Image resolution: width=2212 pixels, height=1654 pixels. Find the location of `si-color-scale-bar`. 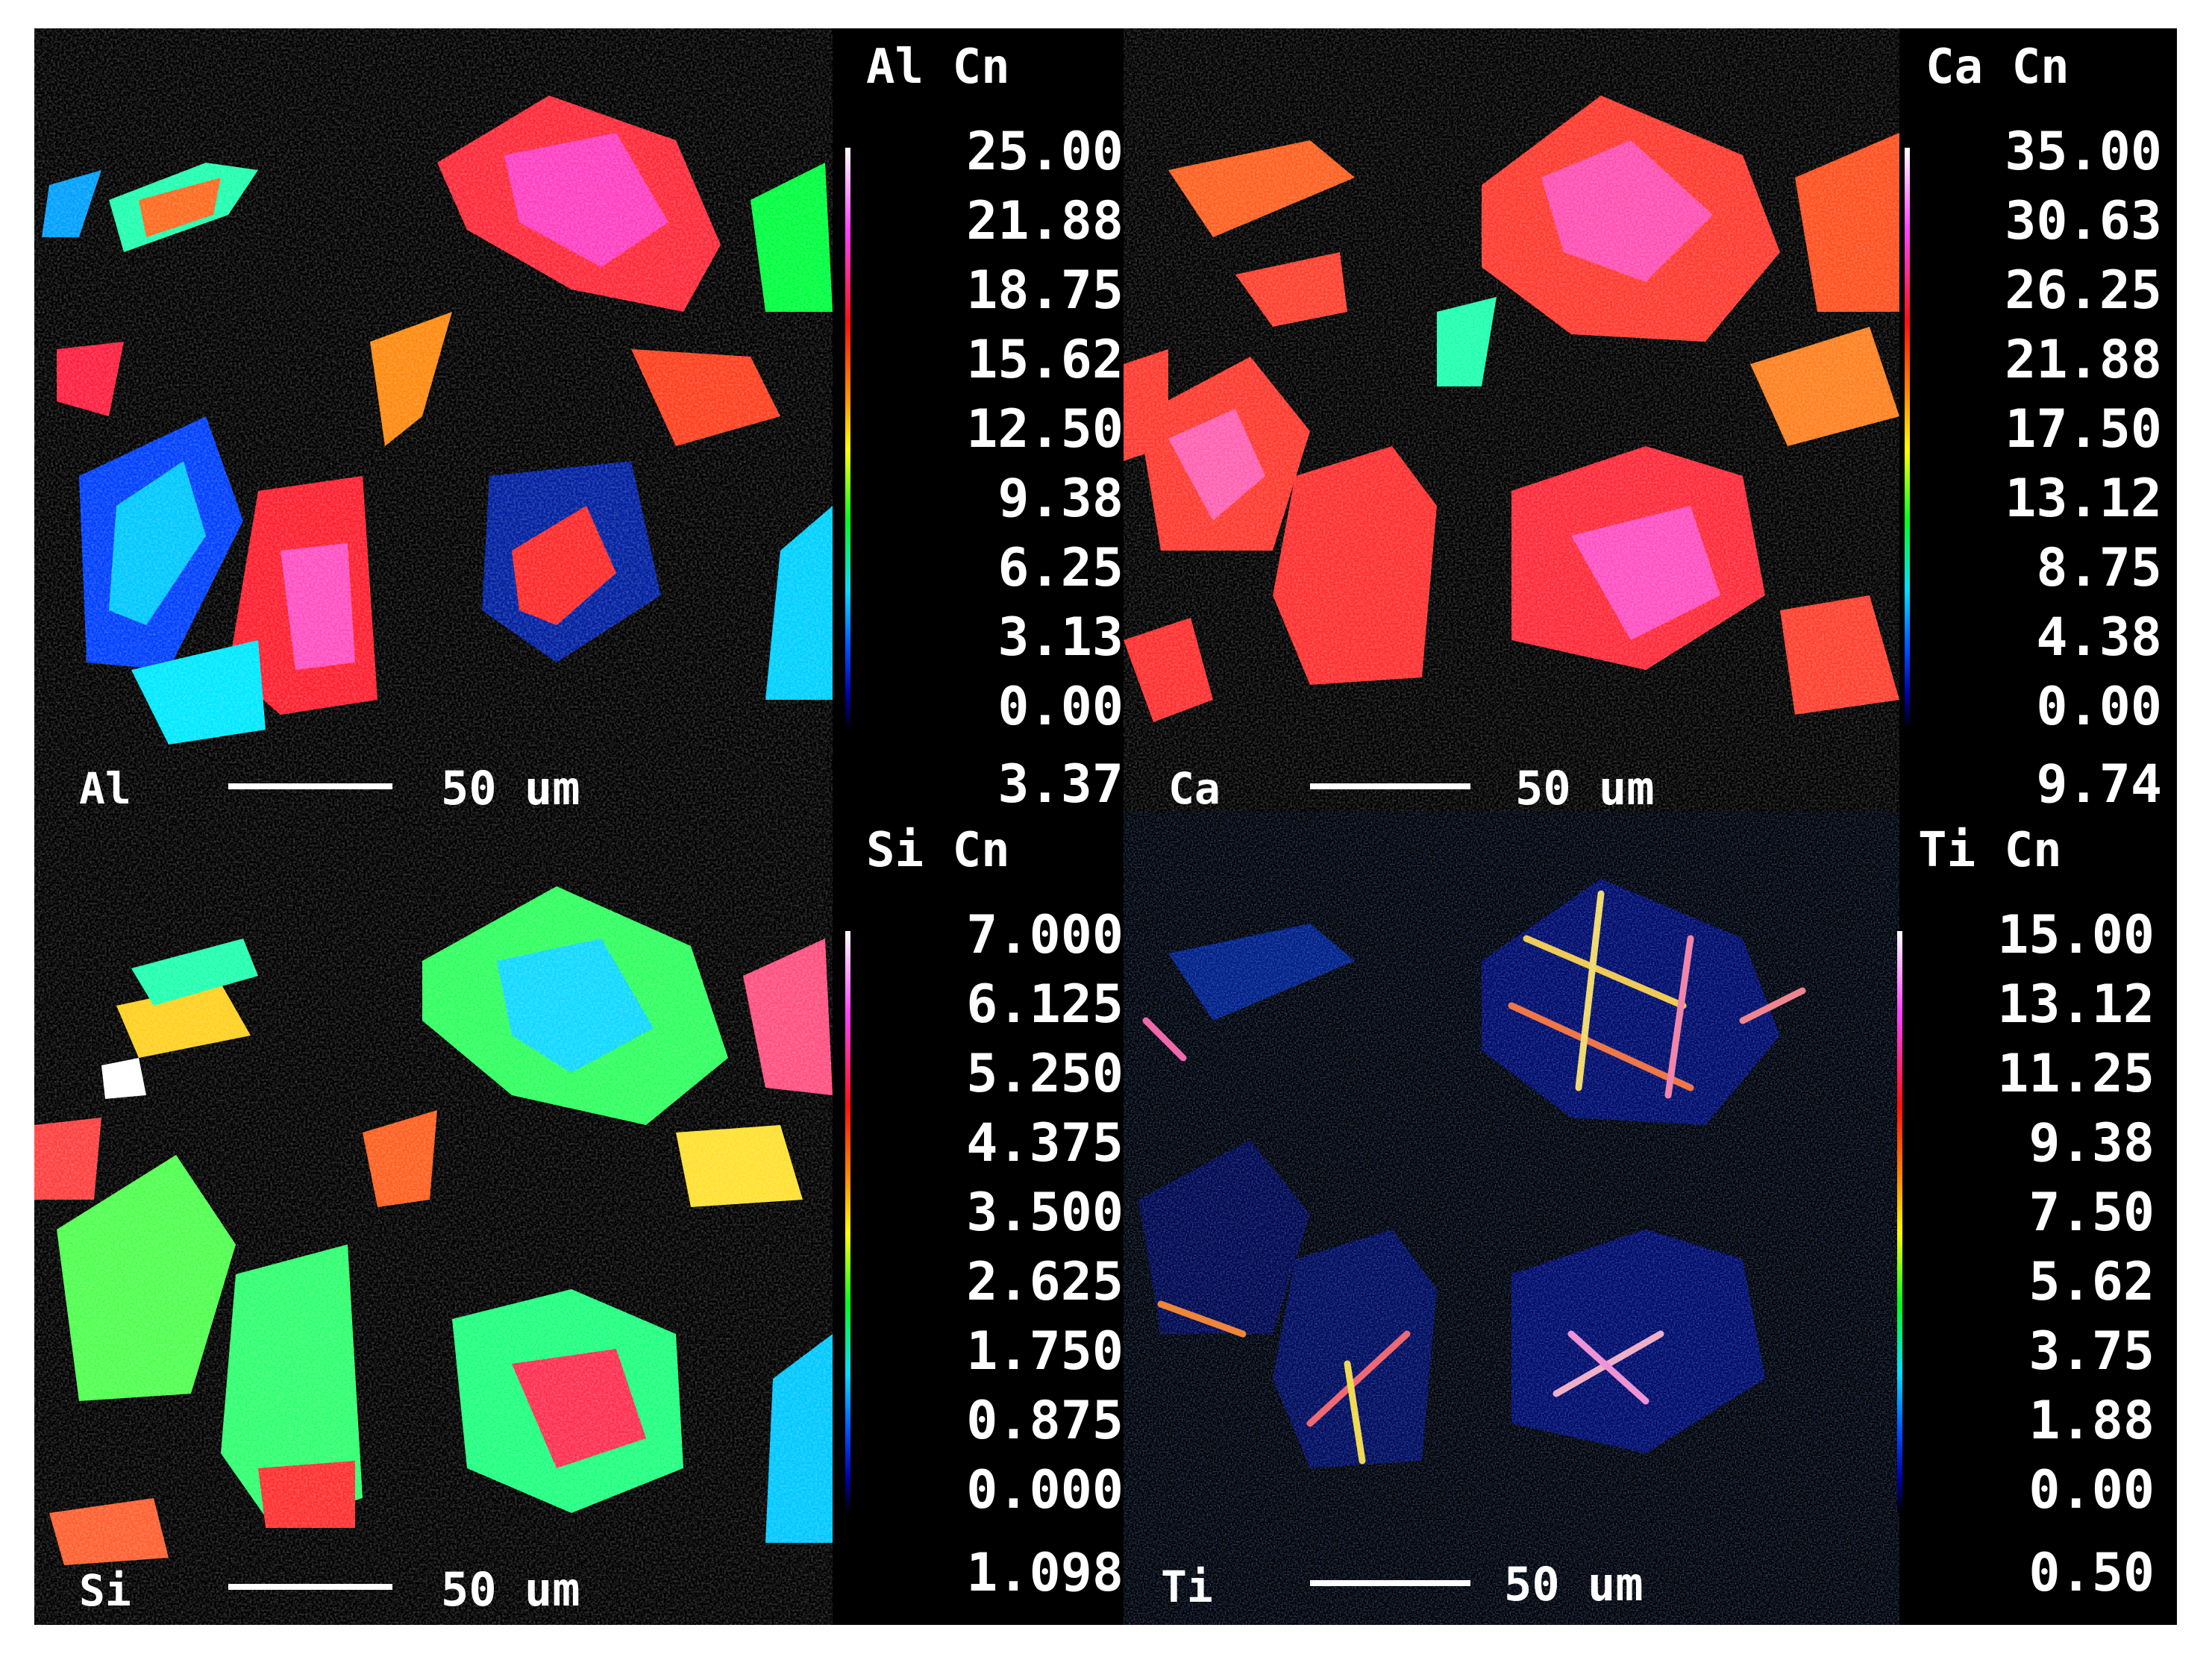

si-color-scale-bar is located at coordinates (847, 1222).